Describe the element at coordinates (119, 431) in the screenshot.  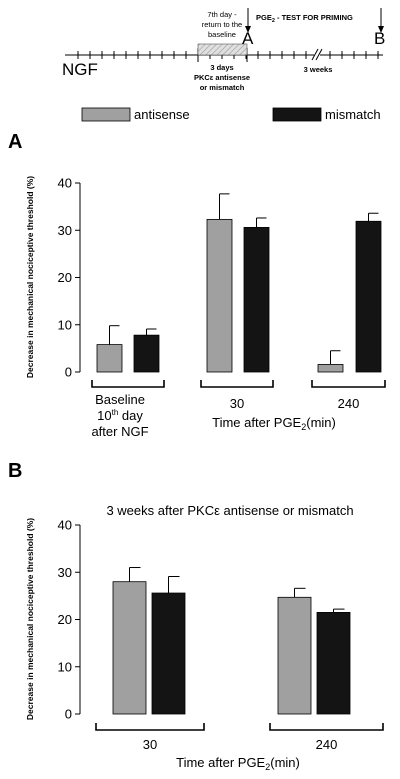
I see `panel-a-baseline-line-3: after NGF` at that location.